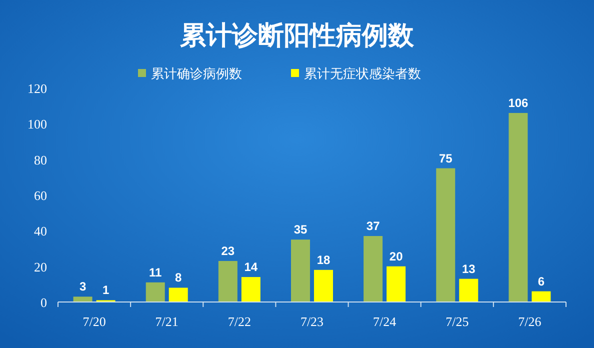 This screenshot has height=348, width=594. Describe the element at coordinates (373, 226) in the screenshot. I see `data-label: 37` at that location.